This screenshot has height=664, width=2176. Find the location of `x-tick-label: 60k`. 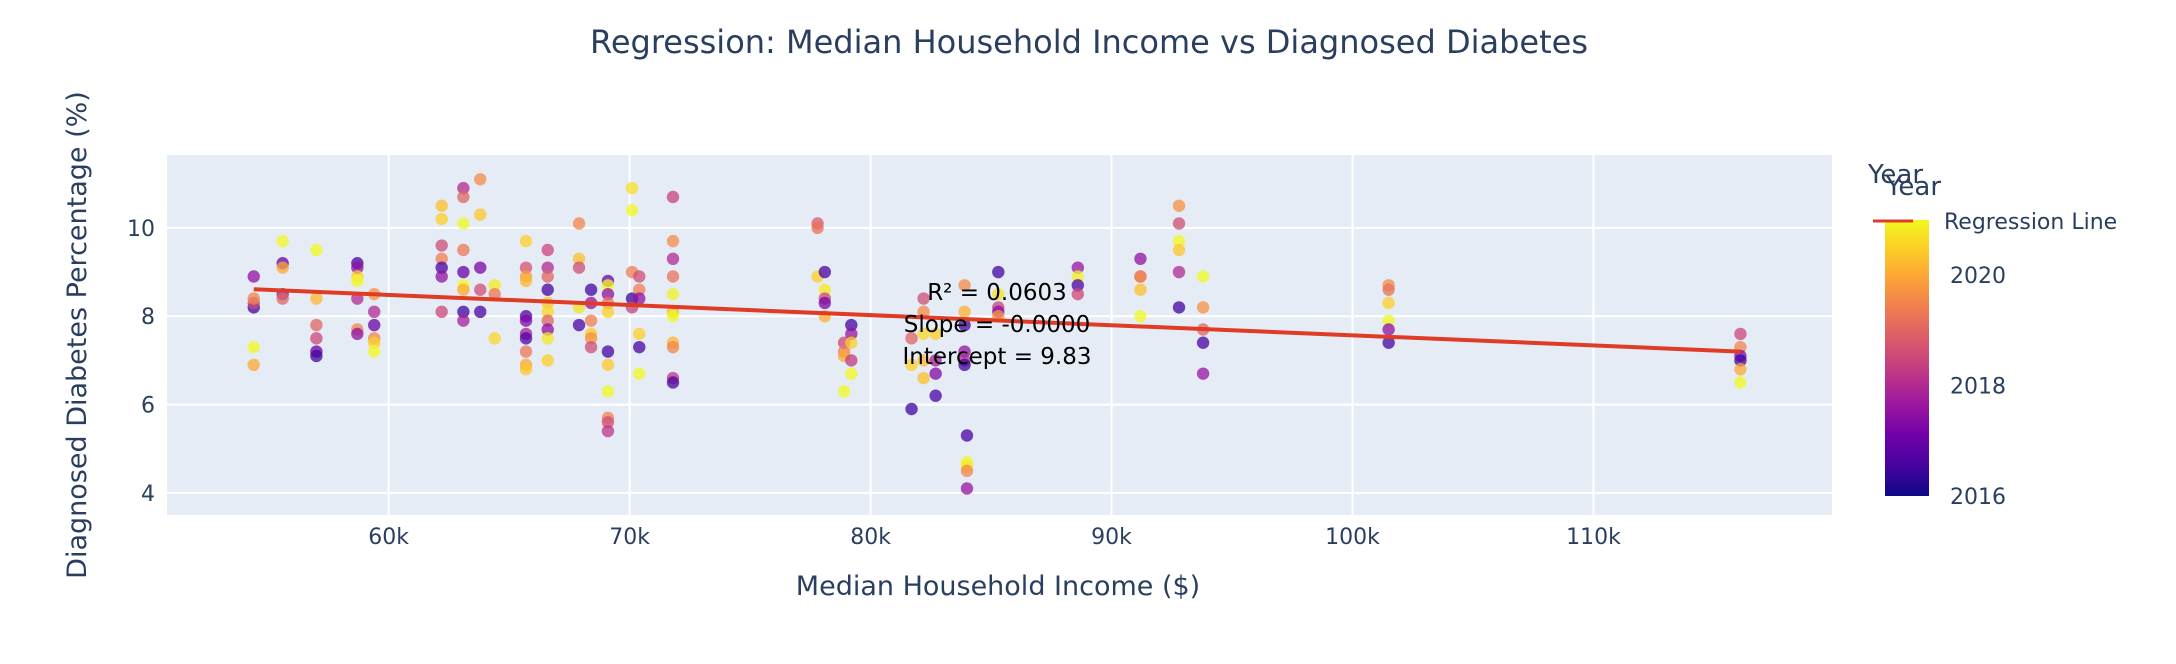

x-tick-label: 60k is located at coordinates (388, 537).